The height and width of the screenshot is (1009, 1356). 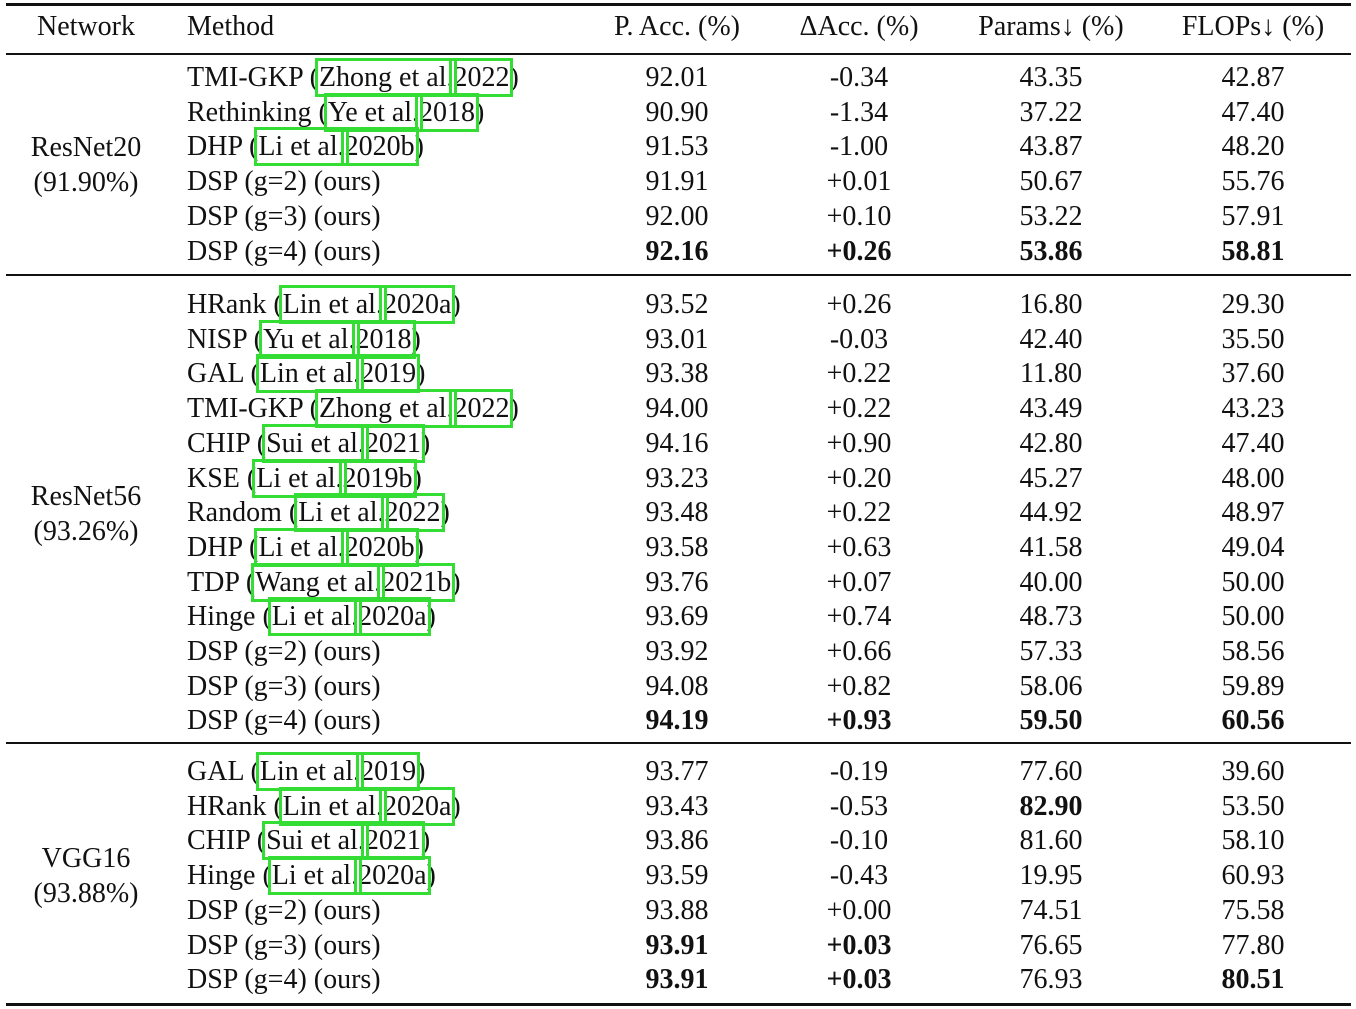 I want to click on flops-cell: 75.58, so click(x=1253, y=910).